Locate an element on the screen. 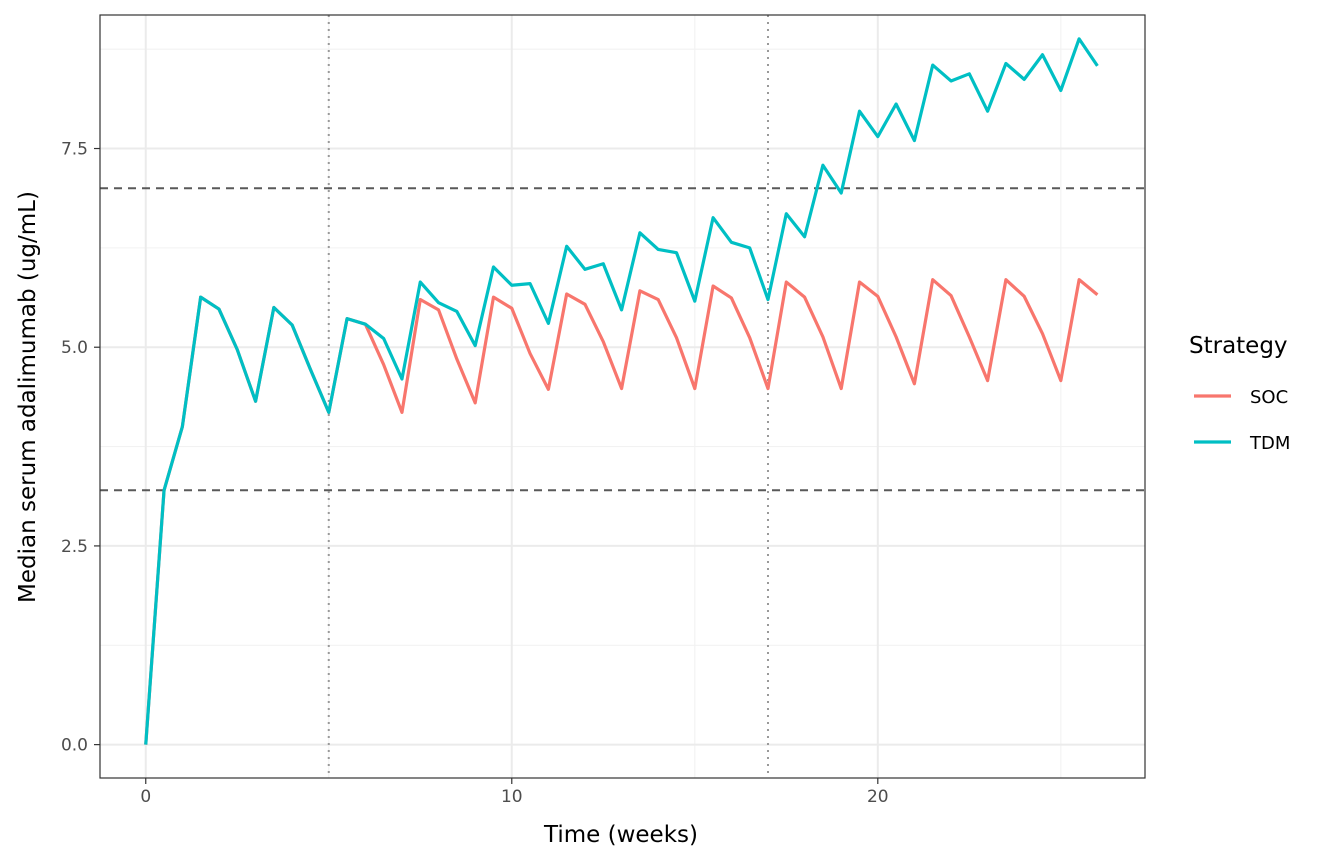  legend-label-soc: SOC is located at coordinates (1269, 397).